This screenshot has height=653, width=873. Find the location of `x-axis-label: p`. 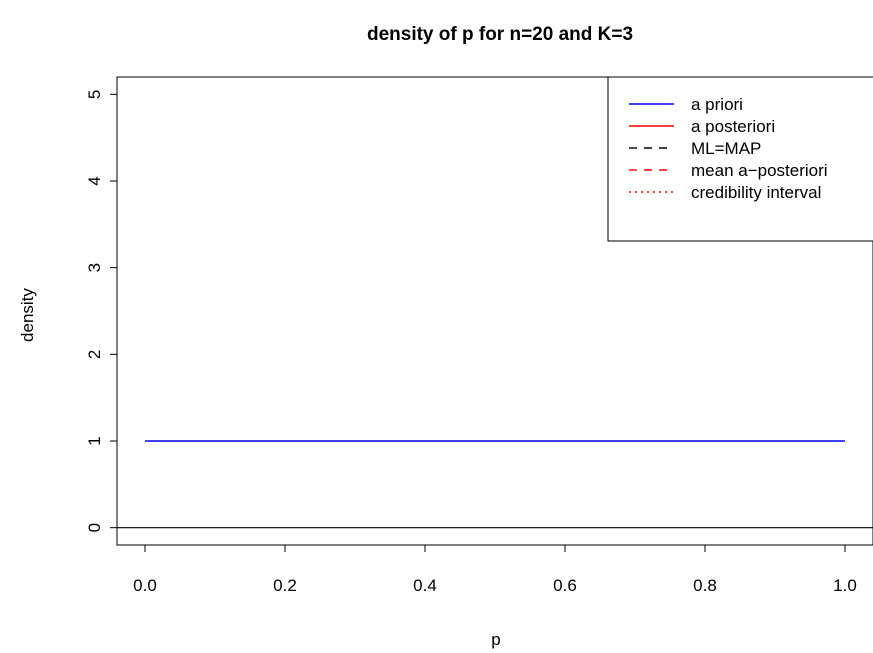

x-axis-label: p is located at coordinates (495, 639).